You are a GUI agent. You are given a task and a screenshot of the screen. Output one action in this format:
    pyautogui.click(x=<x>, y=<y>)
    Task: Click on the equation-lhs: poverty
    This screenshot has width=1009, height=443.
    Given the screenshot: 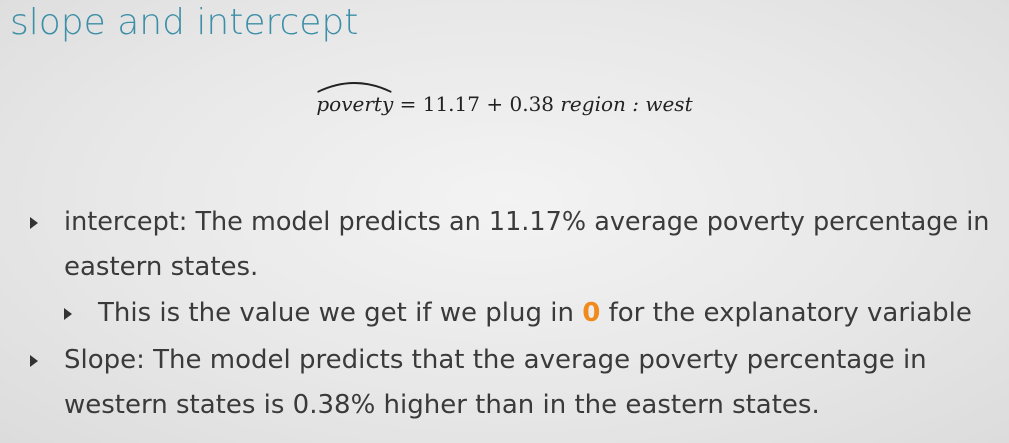 What is the action you would take?
    pyautogui.click(x=355, y=99)
    